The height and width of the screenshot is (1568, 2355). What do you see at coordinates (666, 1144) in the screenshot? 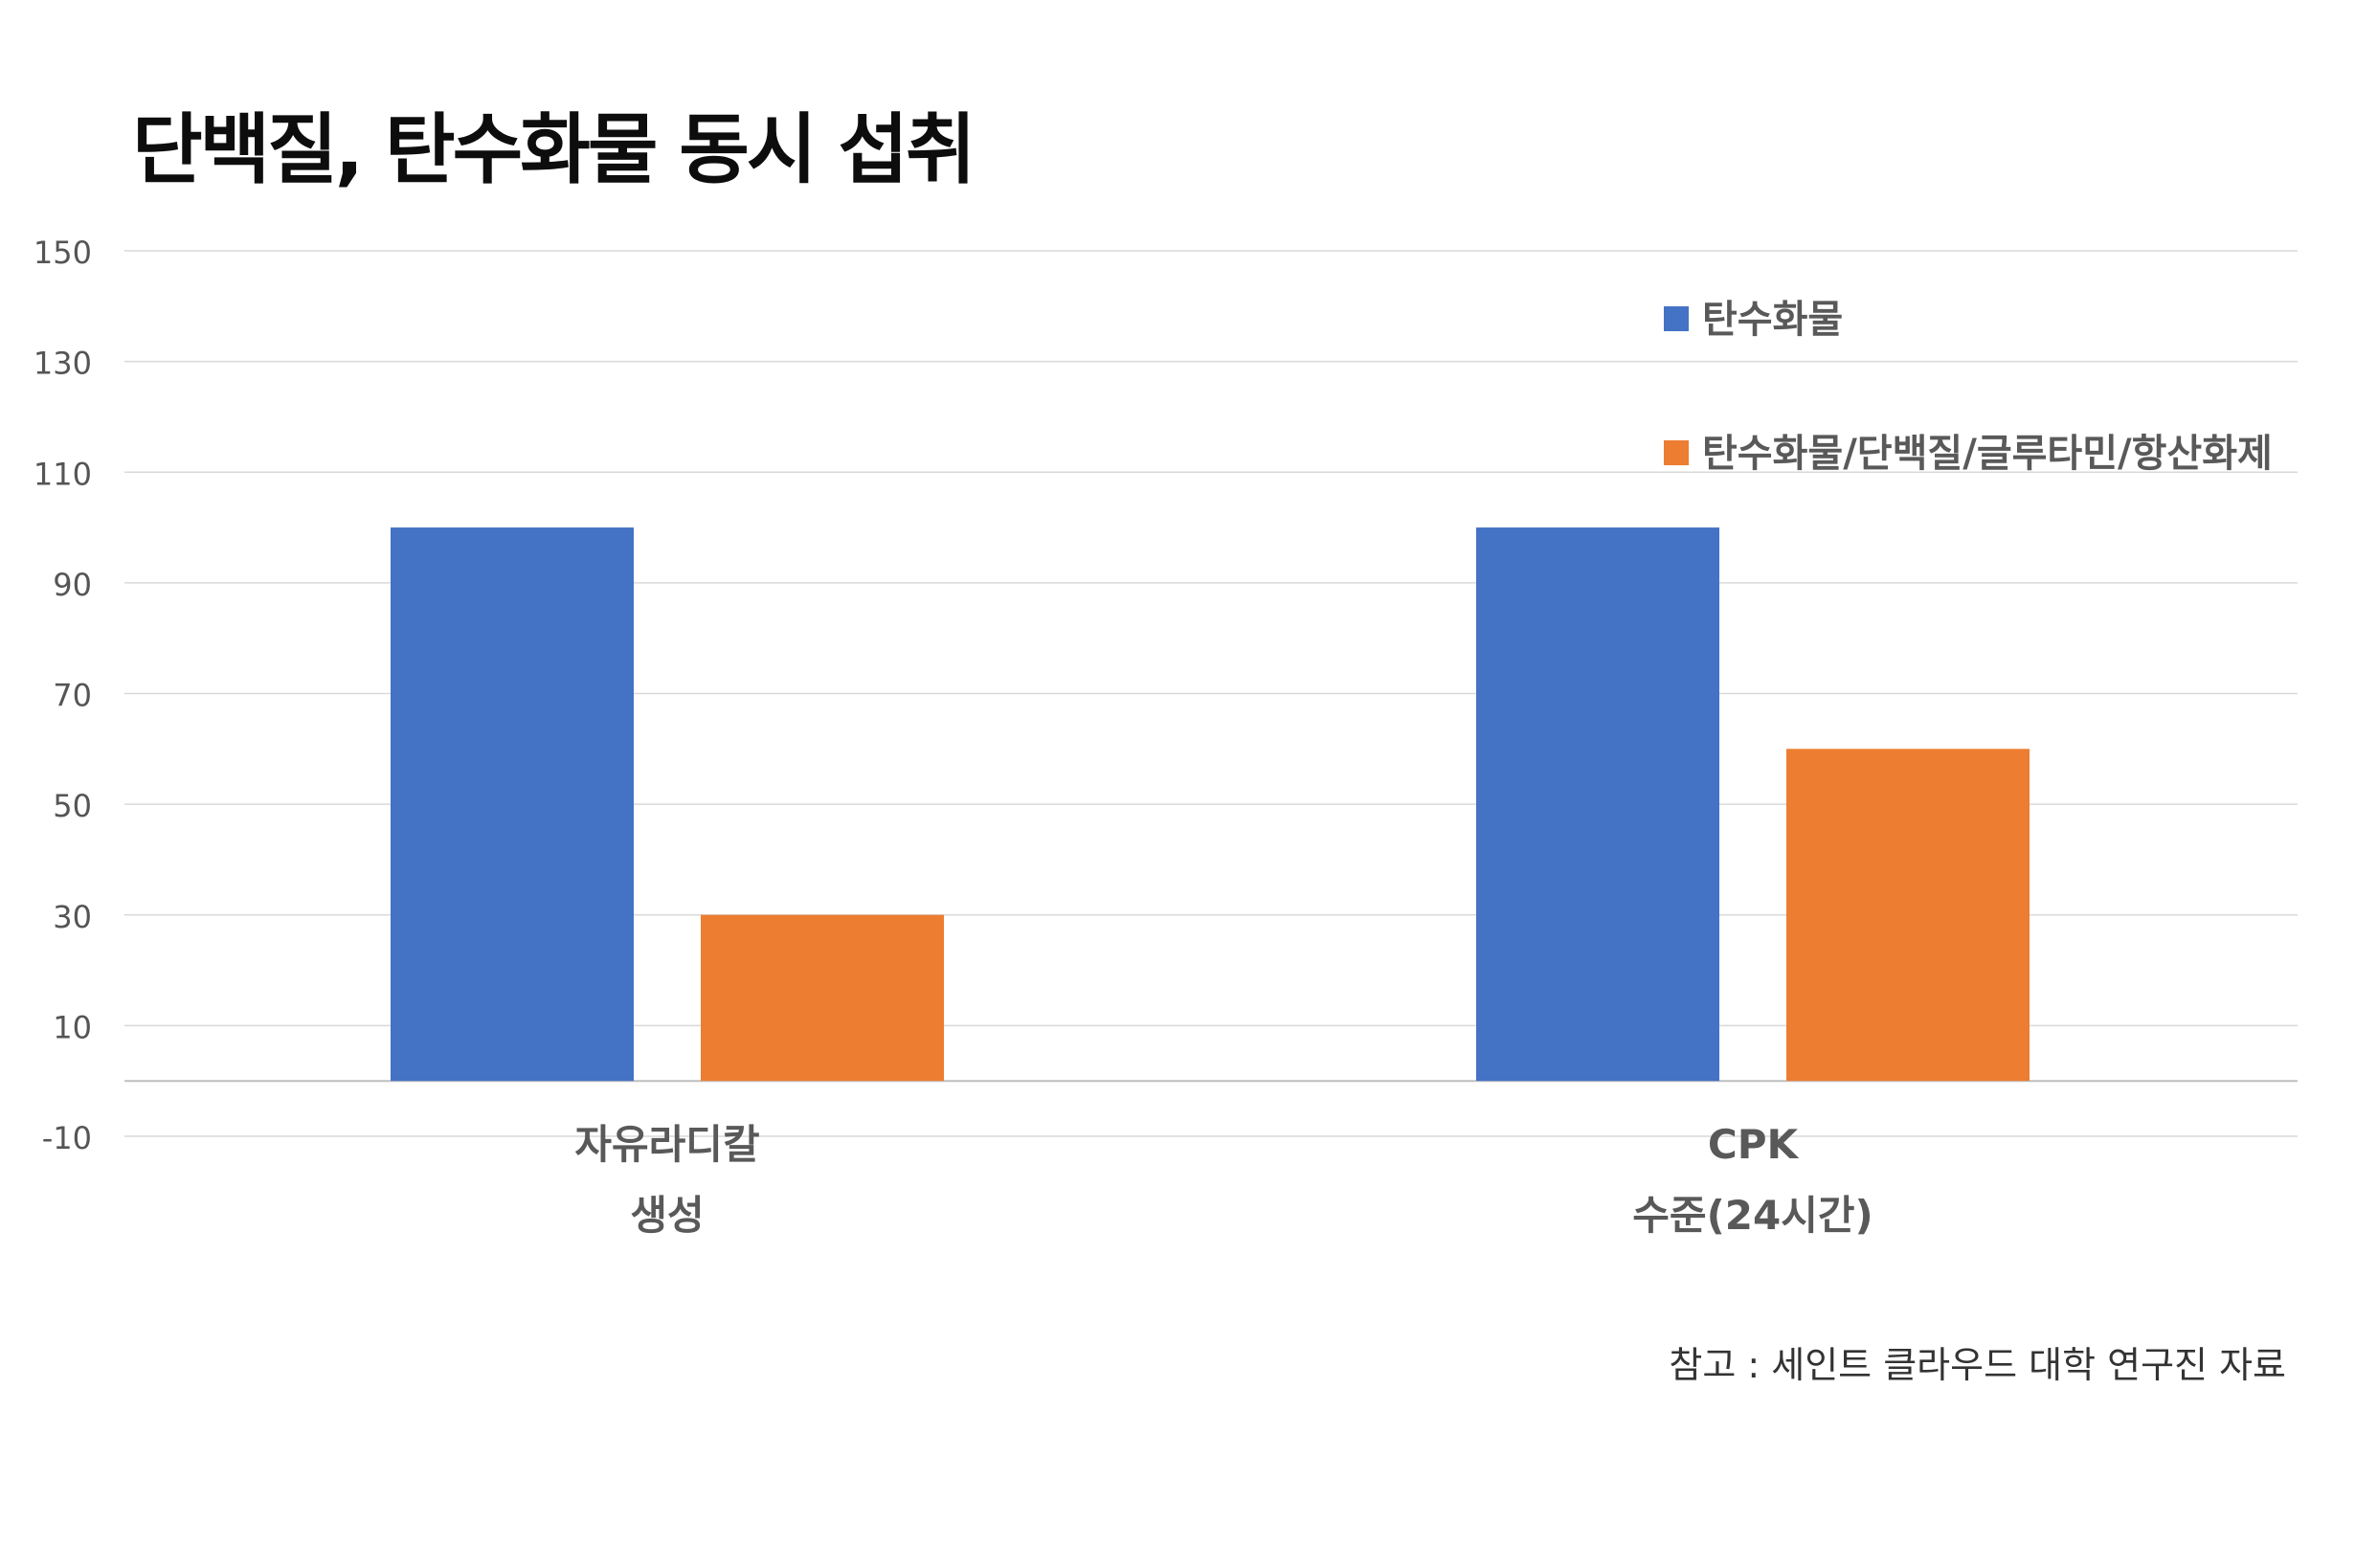
I see `x-category-label: 자유라디칼` at bounding box center [666, 1144].